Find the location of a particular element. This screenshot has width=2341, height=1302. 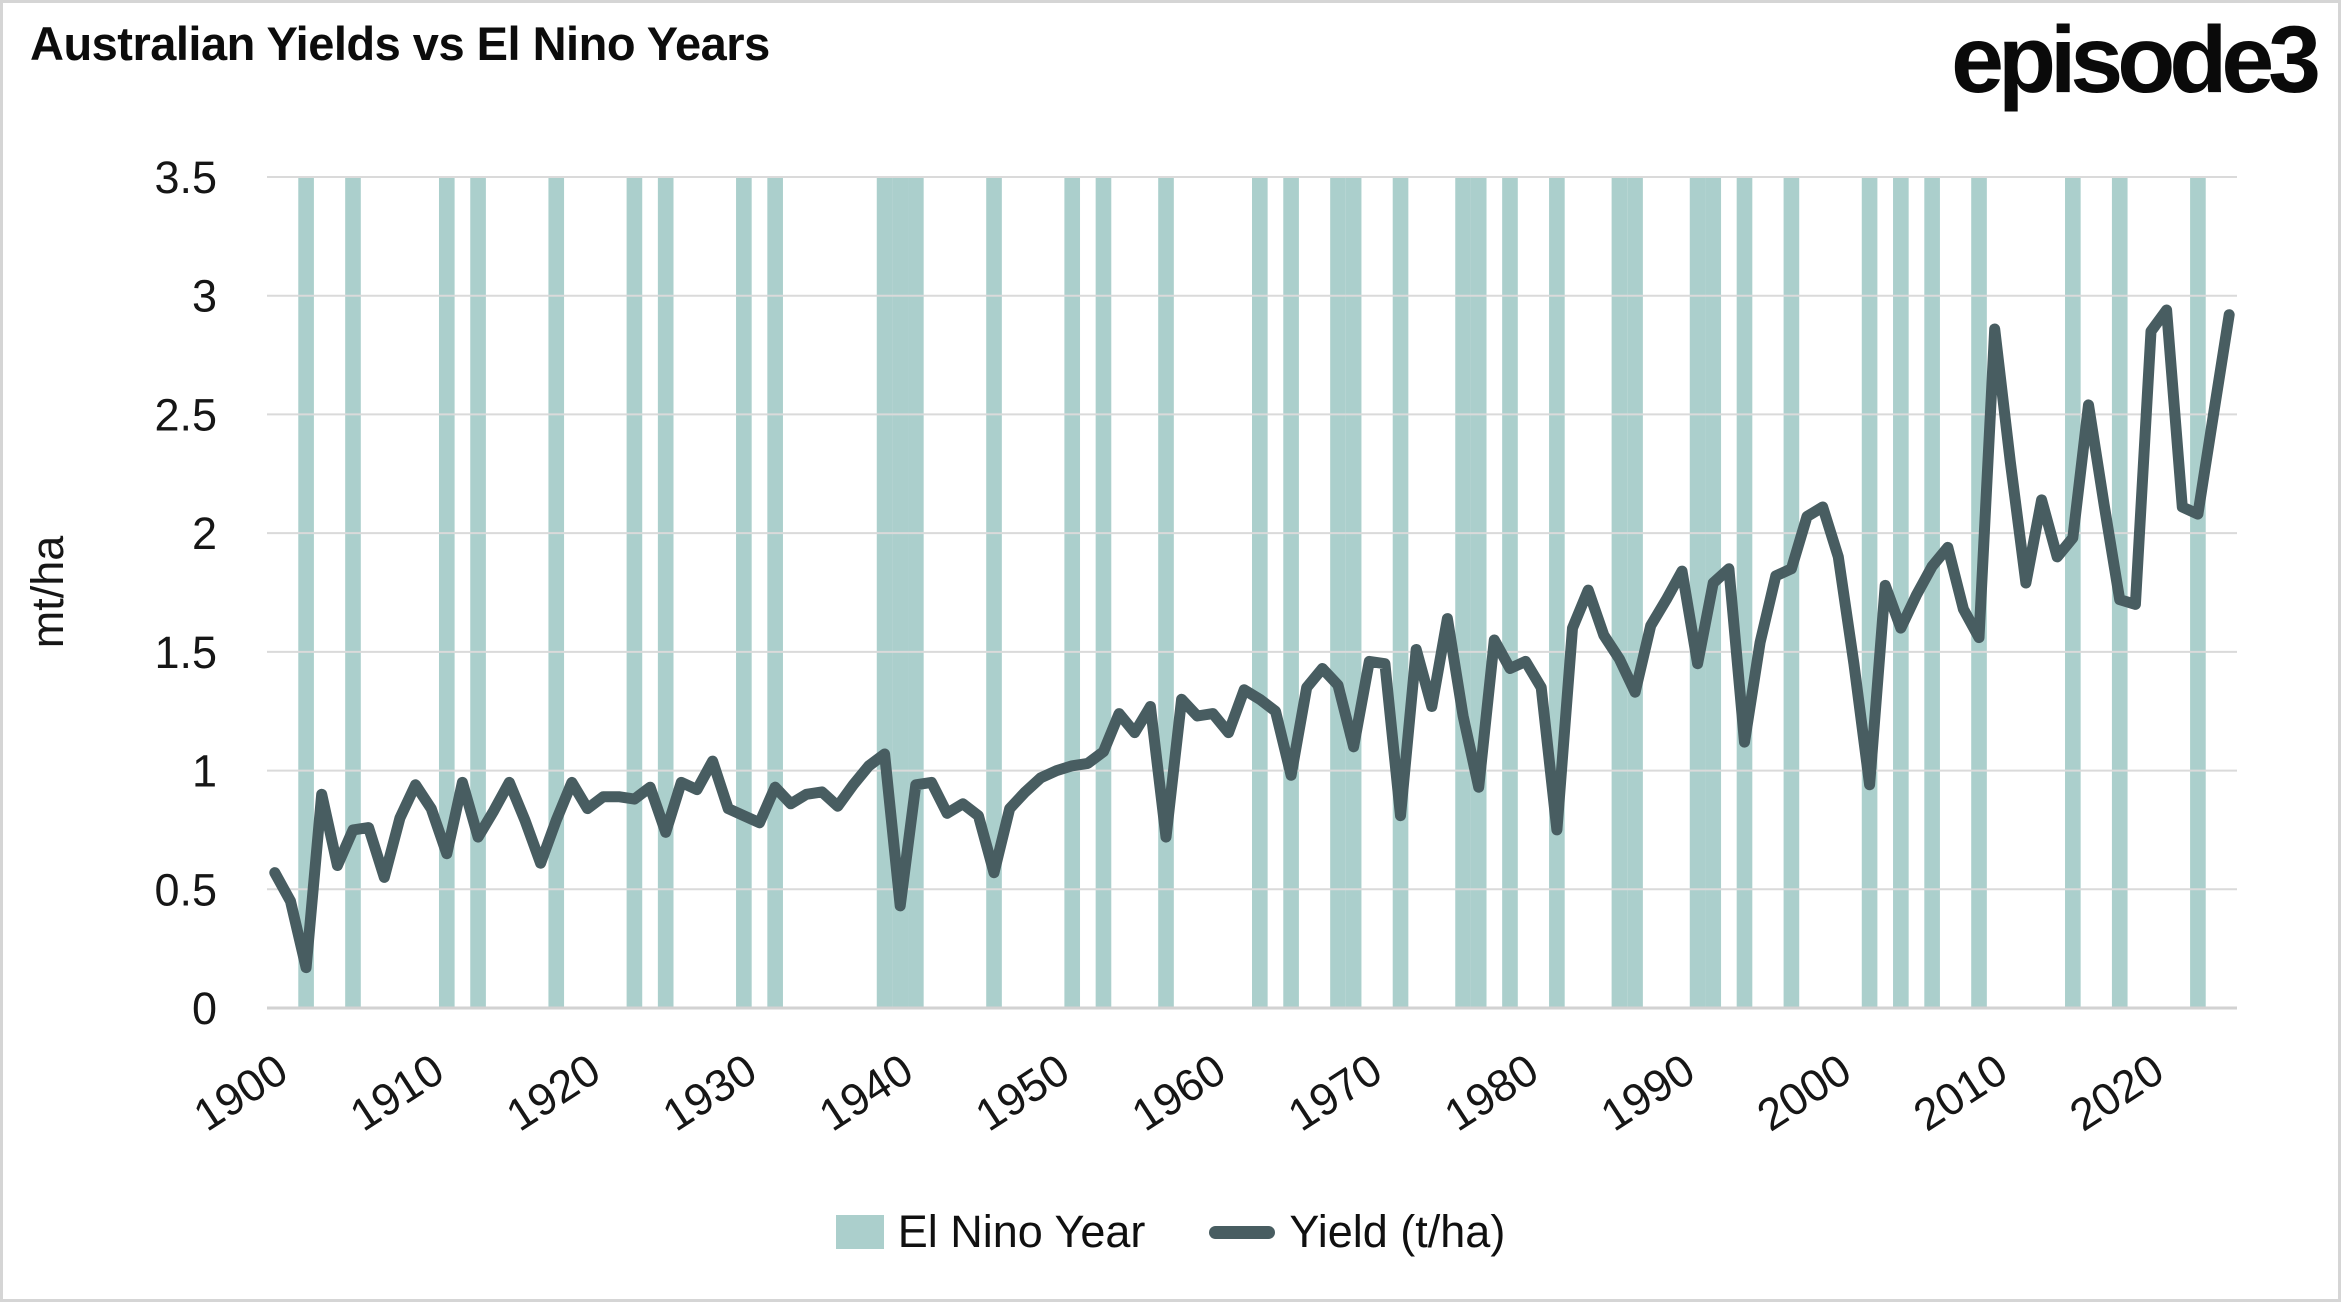

legend-item-el-nino: El Nino Year is located at coordinates (990, 1232).